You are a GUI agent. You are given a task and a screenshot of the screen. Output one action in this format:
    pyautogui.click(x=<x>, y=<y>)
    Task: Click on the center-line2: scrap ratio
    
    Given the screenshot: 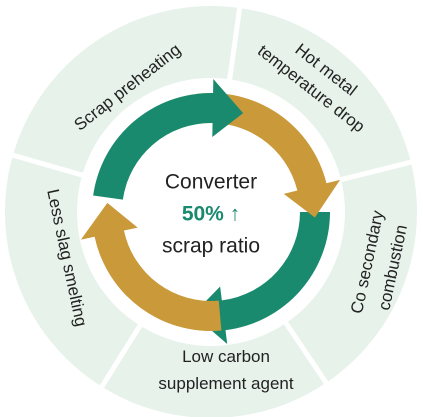 What is the action you would take?
    pyautogui.click(x=211, y=246)
    